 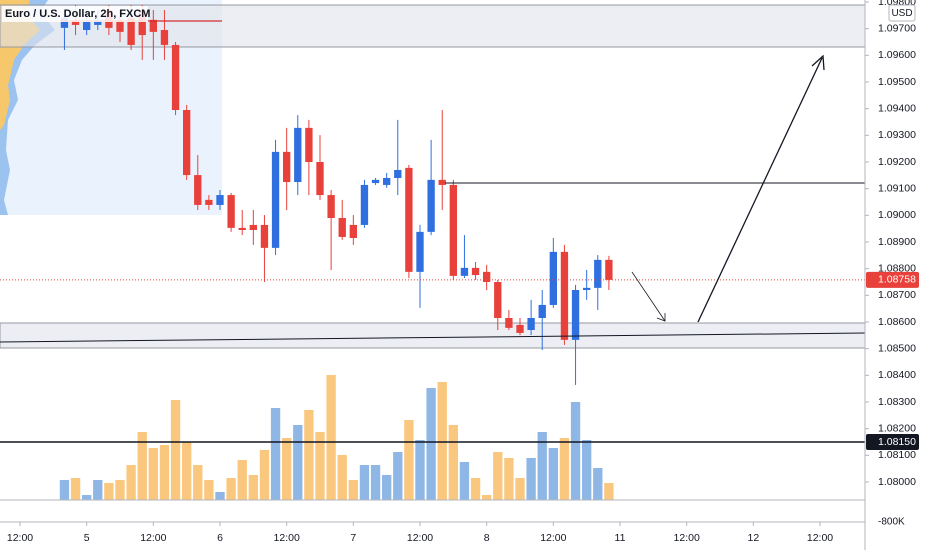 What do you see at coordinates (897, 268) in the screenshot?
I see `y-tick-label: 1.08800` at bounding box center [897, 268].